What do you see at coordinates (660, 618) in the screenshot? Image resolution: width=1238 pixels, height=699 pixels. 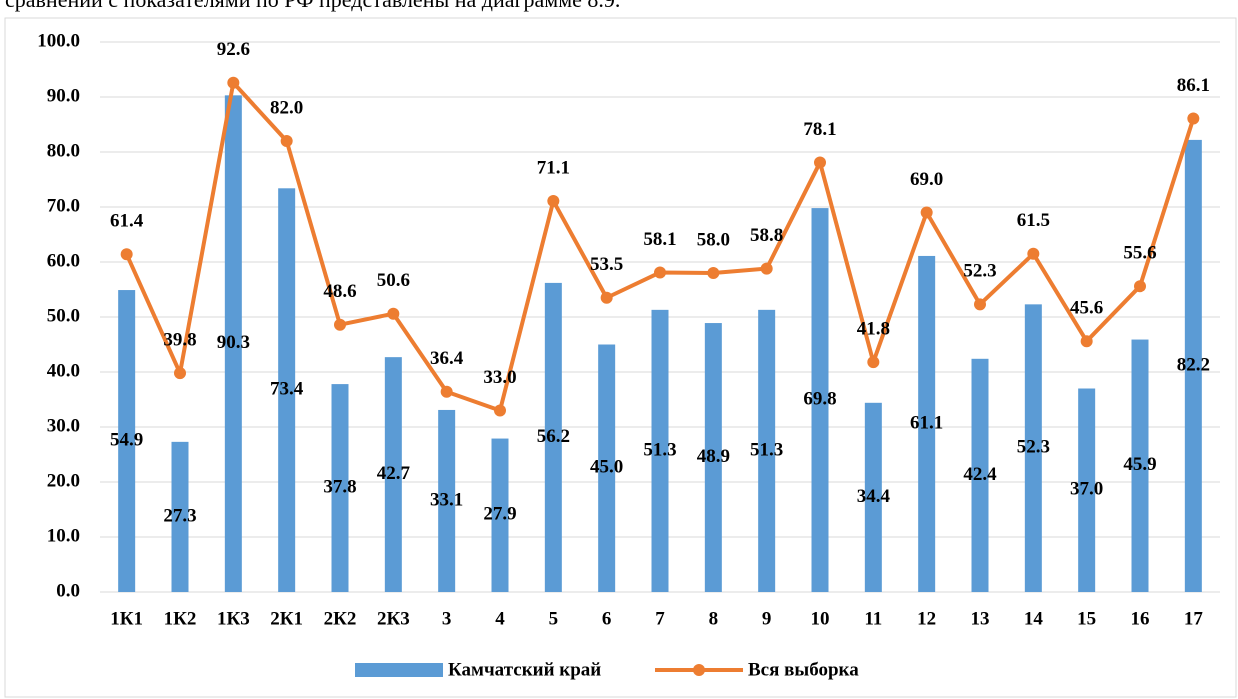 I see `x-tick-label: 7` at bounding box center [660, 618].